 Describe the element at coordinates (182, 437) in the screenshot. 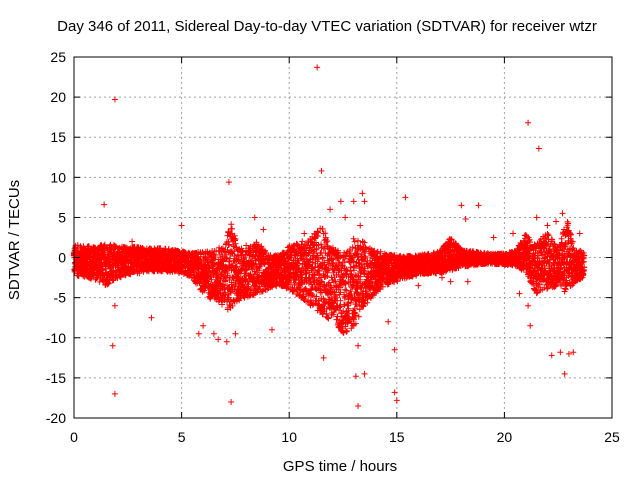

I see `x-tick-label: 5` at that location.